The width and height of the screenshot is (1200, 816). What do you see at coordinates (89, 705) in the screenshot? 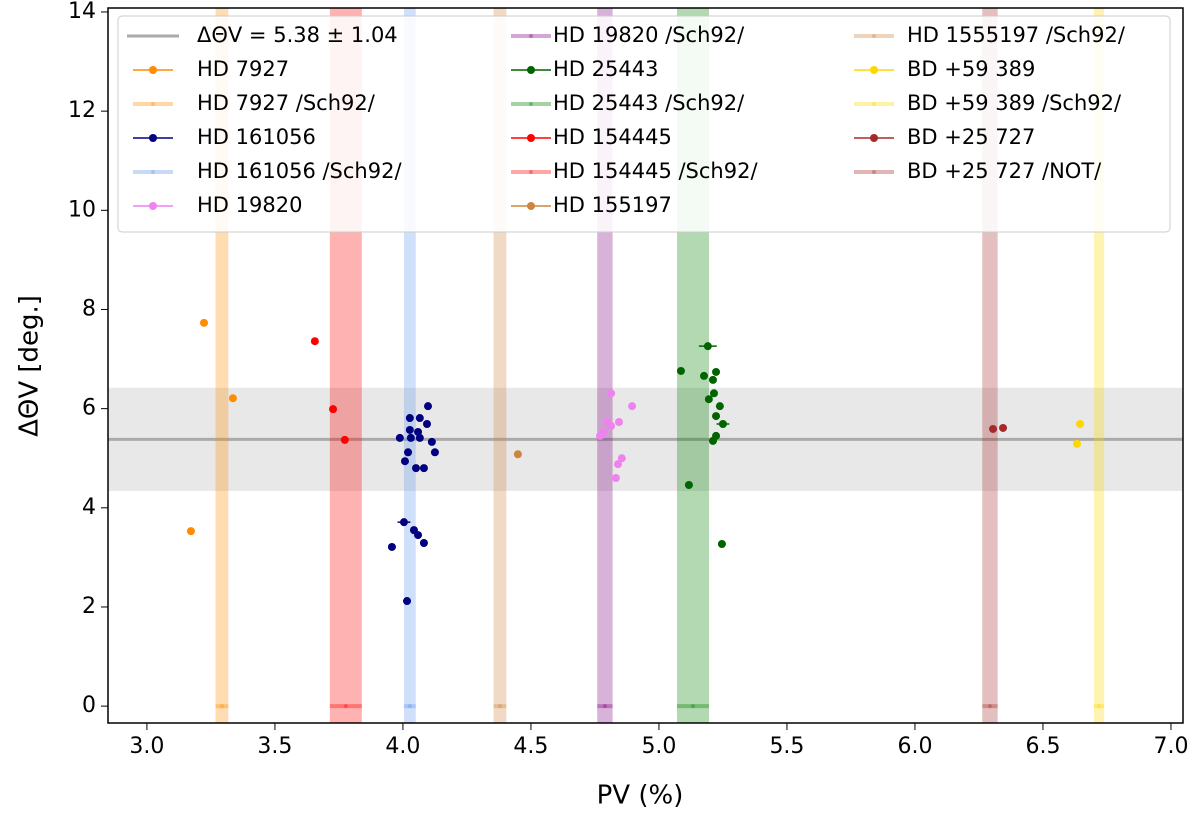
I see `y-tick-label: 0` at bounding box center [89, 705].